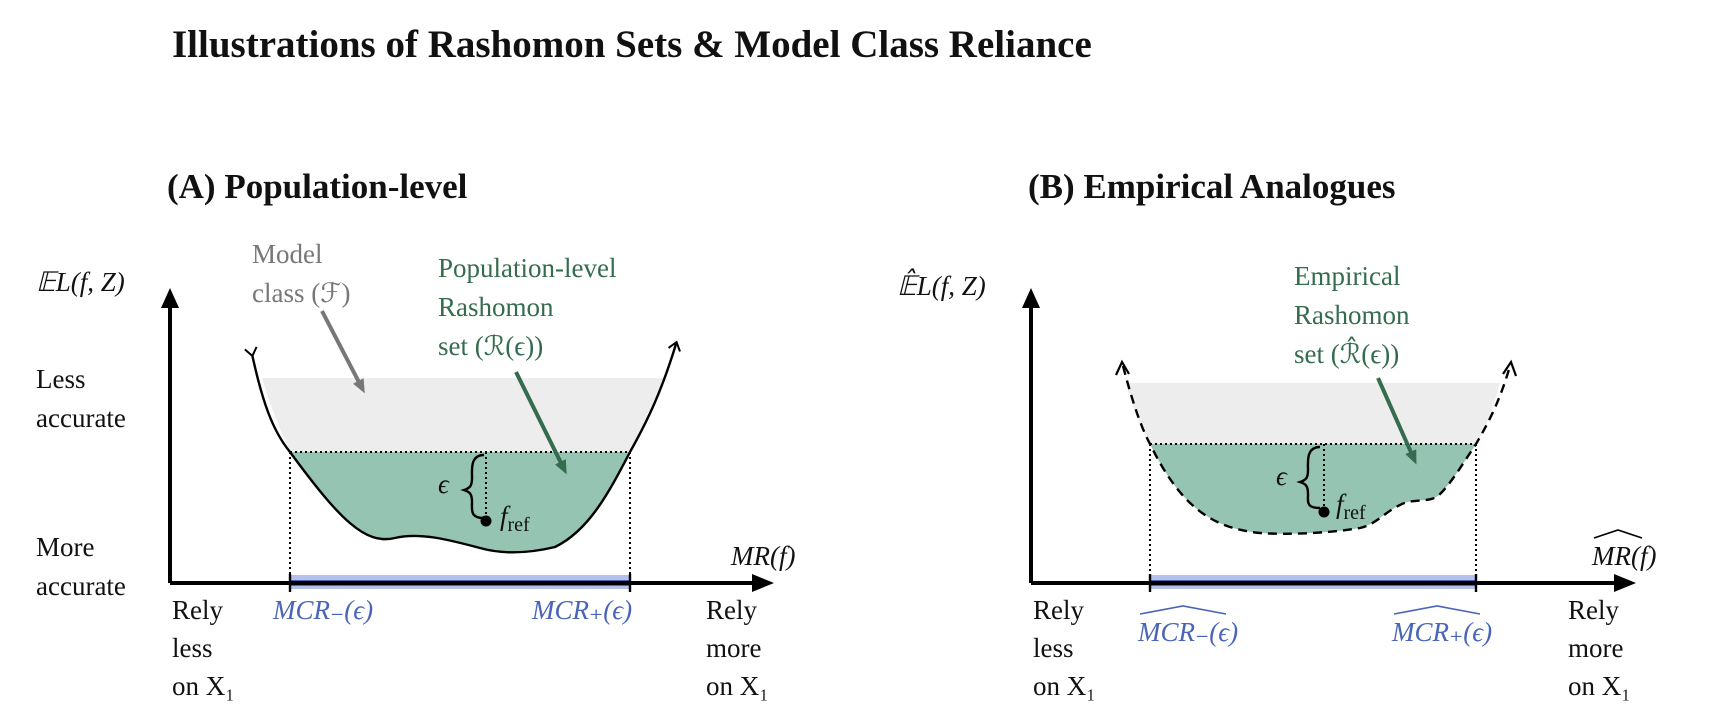 The image size is (1712, 724). Describe the element at coordinates (81, 398) in the screenshot. I see `y-top-label: Less accurate` at that location.